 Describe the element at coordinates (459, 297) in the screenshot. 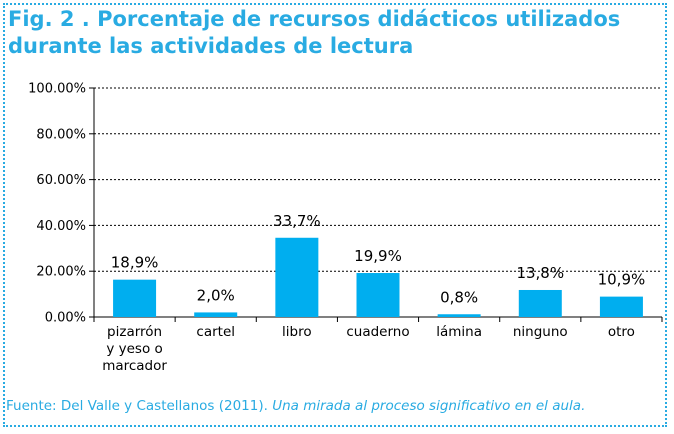

I see `data-label: 0,8%` at that location.